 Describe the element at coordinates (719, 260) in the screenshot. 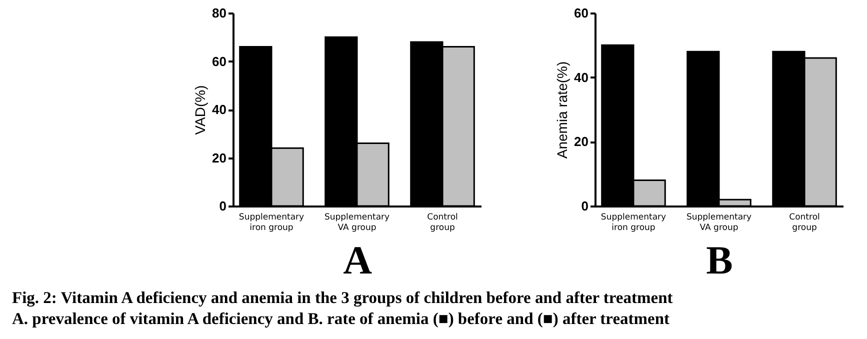

I see `x-axis-title: B` at that location.